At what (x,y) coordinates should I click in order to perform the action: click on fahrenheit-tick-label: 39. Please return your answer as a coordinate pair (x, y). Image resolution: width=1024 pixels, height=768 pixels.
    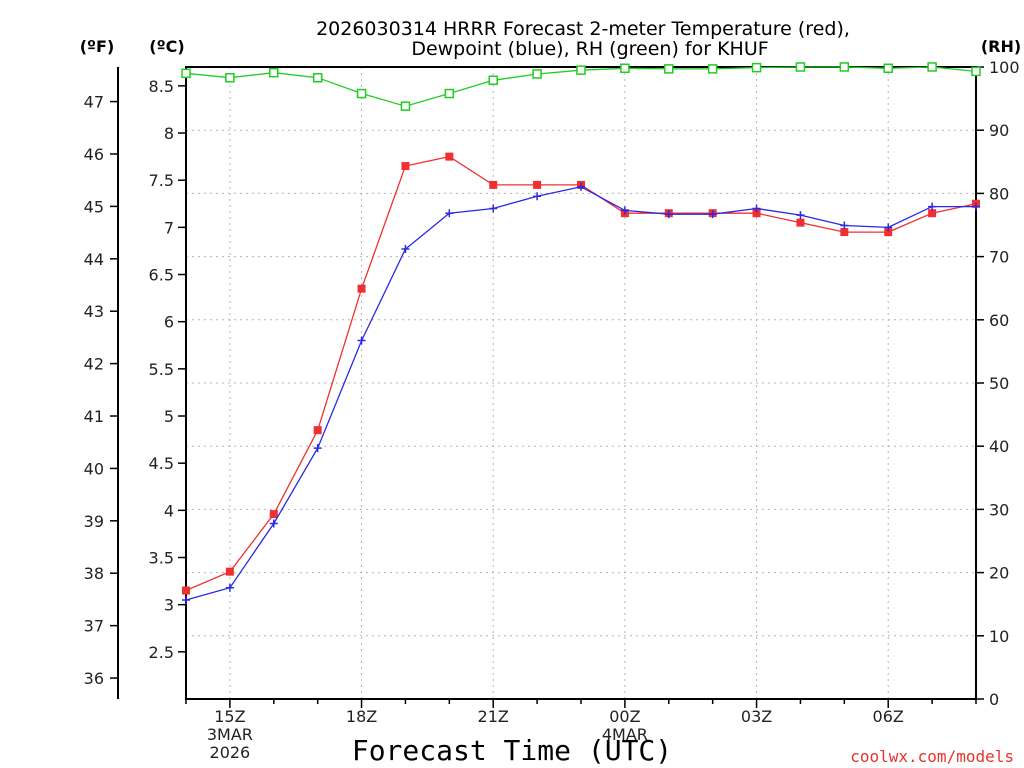
    Looking at the image, I should click on (94, 521).